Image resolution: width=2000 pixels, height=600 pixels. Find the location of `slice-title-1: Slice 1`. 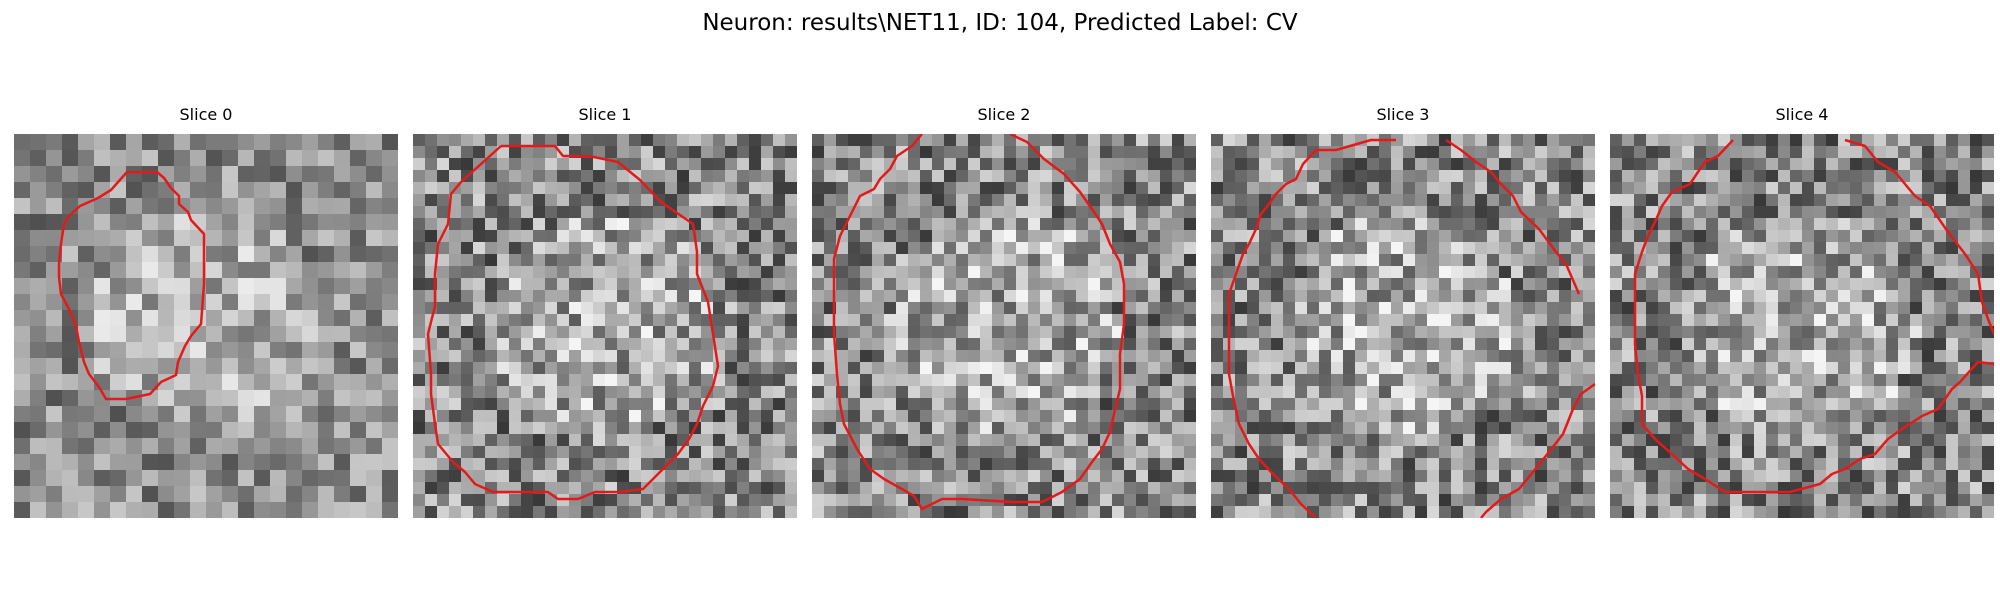

slice-title-1: Slice 1 is located at coordinates (605, 114).